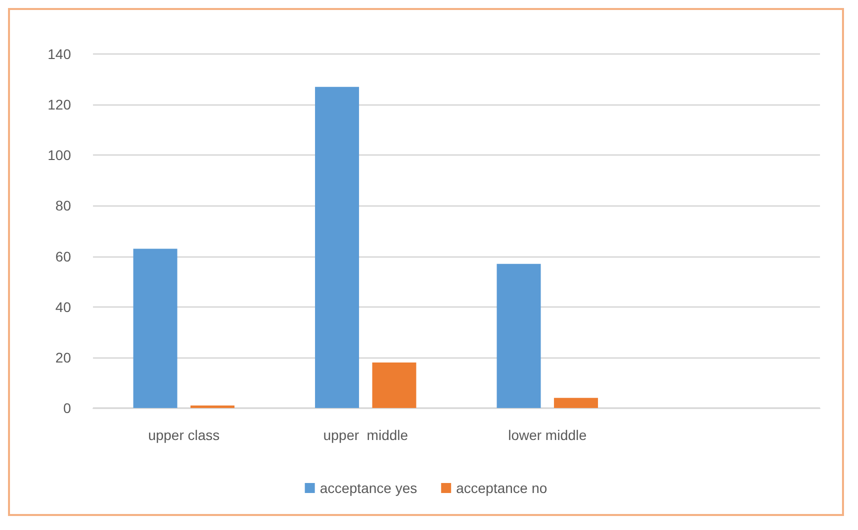 The image size is (858, 530). Describe the element at coordinates (60, 54) in the screenshot. I see `y-tick-label: 140` at that location.